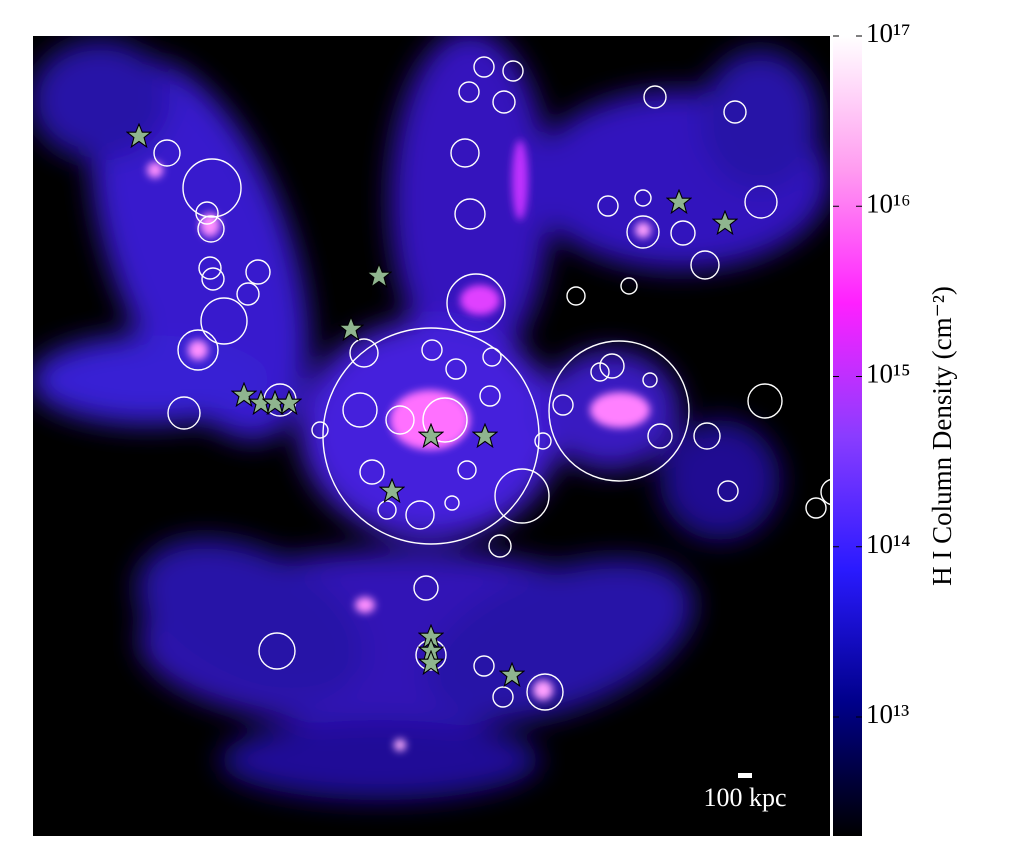 This screenshot has height=868, width=1017. Describe the element at coordinates (887, 714) in the screenshot. I see `colorbar-tick-label: 10¹³` at that location.